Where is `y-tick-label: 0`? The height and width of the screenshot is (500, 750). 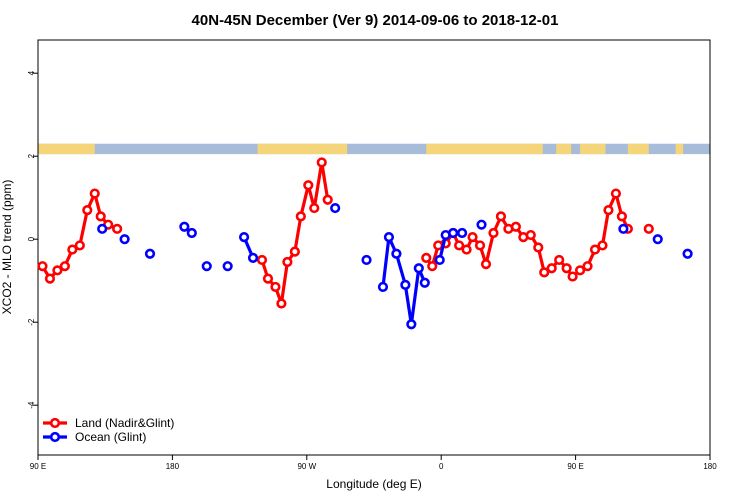 y-tick-label: 0 is located at coordinates (31, 238).